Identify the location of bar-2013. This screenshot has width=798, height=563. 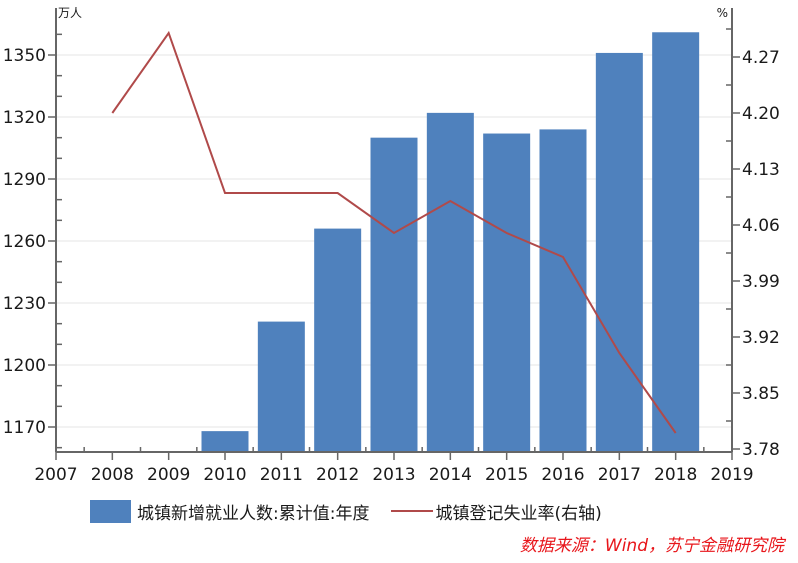
(394, 294).